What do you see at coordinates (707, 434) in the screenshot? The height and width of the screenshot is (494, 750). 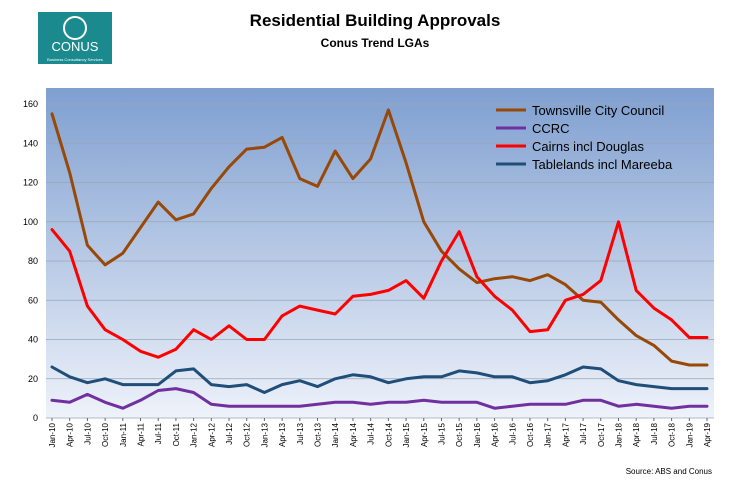 I see `x-tick-label: Apr-19` at bounding box center [707, 434].